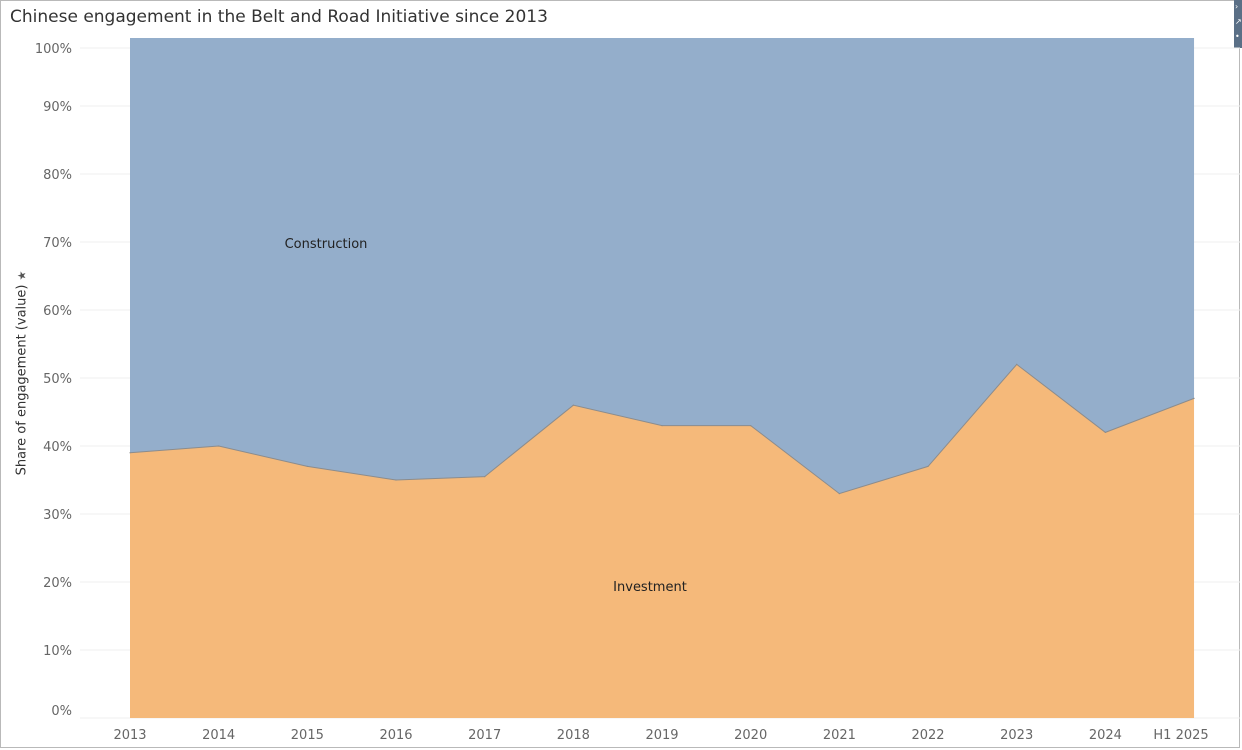 Image resolution: width=1242 pixels, height=750 pixels. I want to click on y-tick-label: 0%, so click(61, 711).